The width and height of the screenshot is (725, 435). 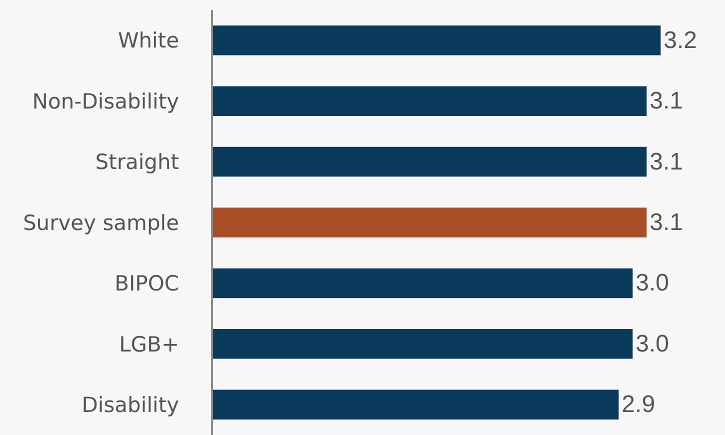 I want to click on data-label: 3.2, so click(x=681, y=40).